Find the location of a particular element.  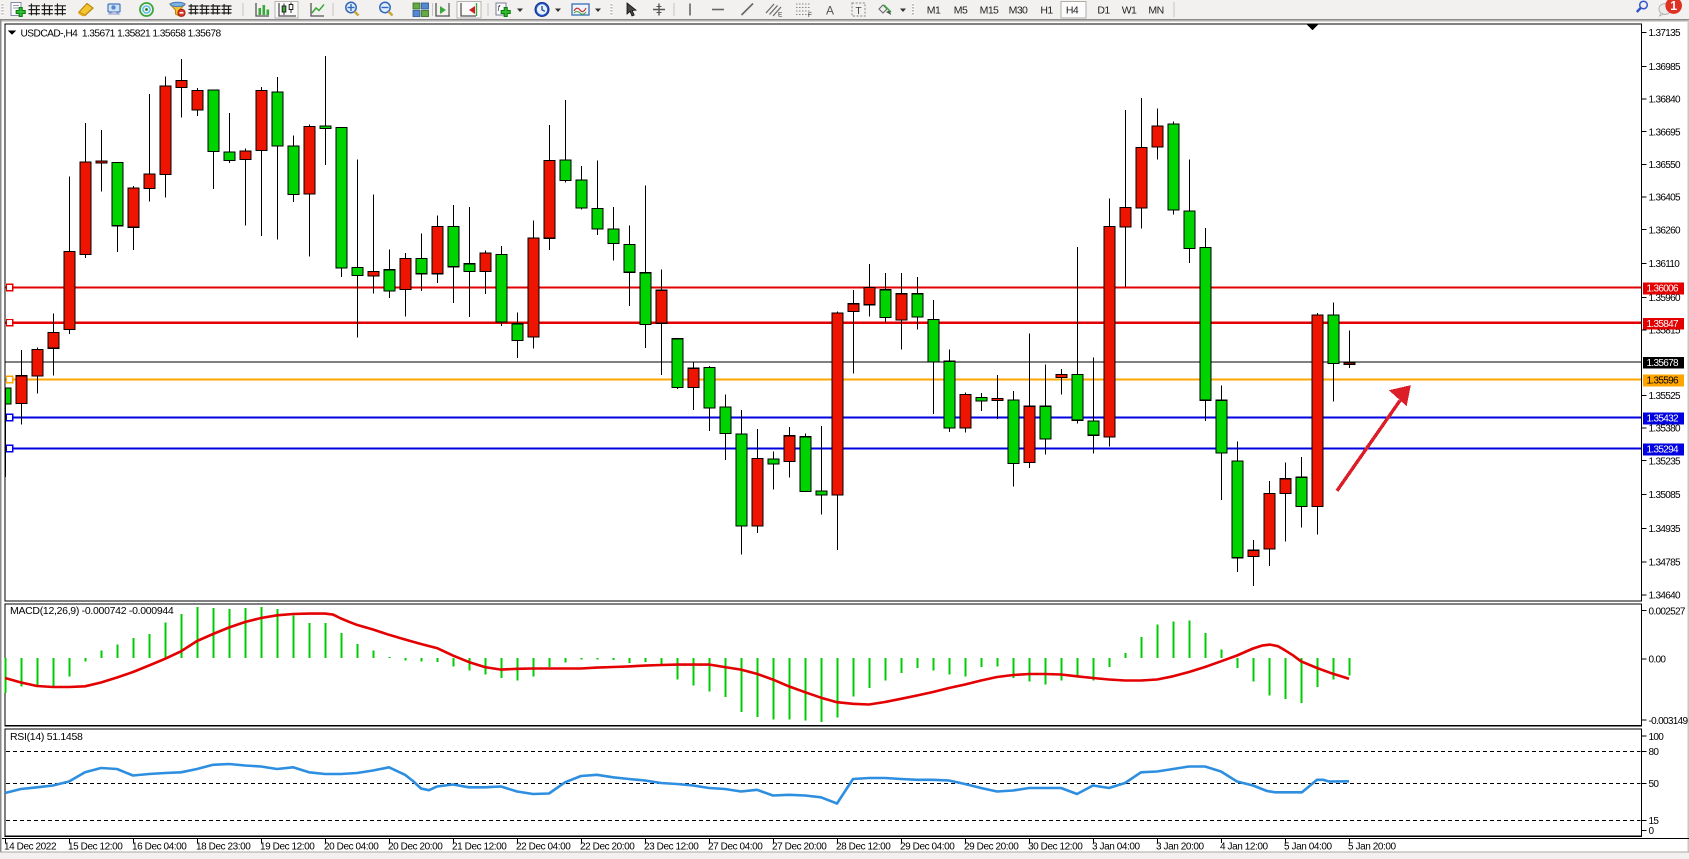

svg-text: H1 is located at coordinates (1046, 11).